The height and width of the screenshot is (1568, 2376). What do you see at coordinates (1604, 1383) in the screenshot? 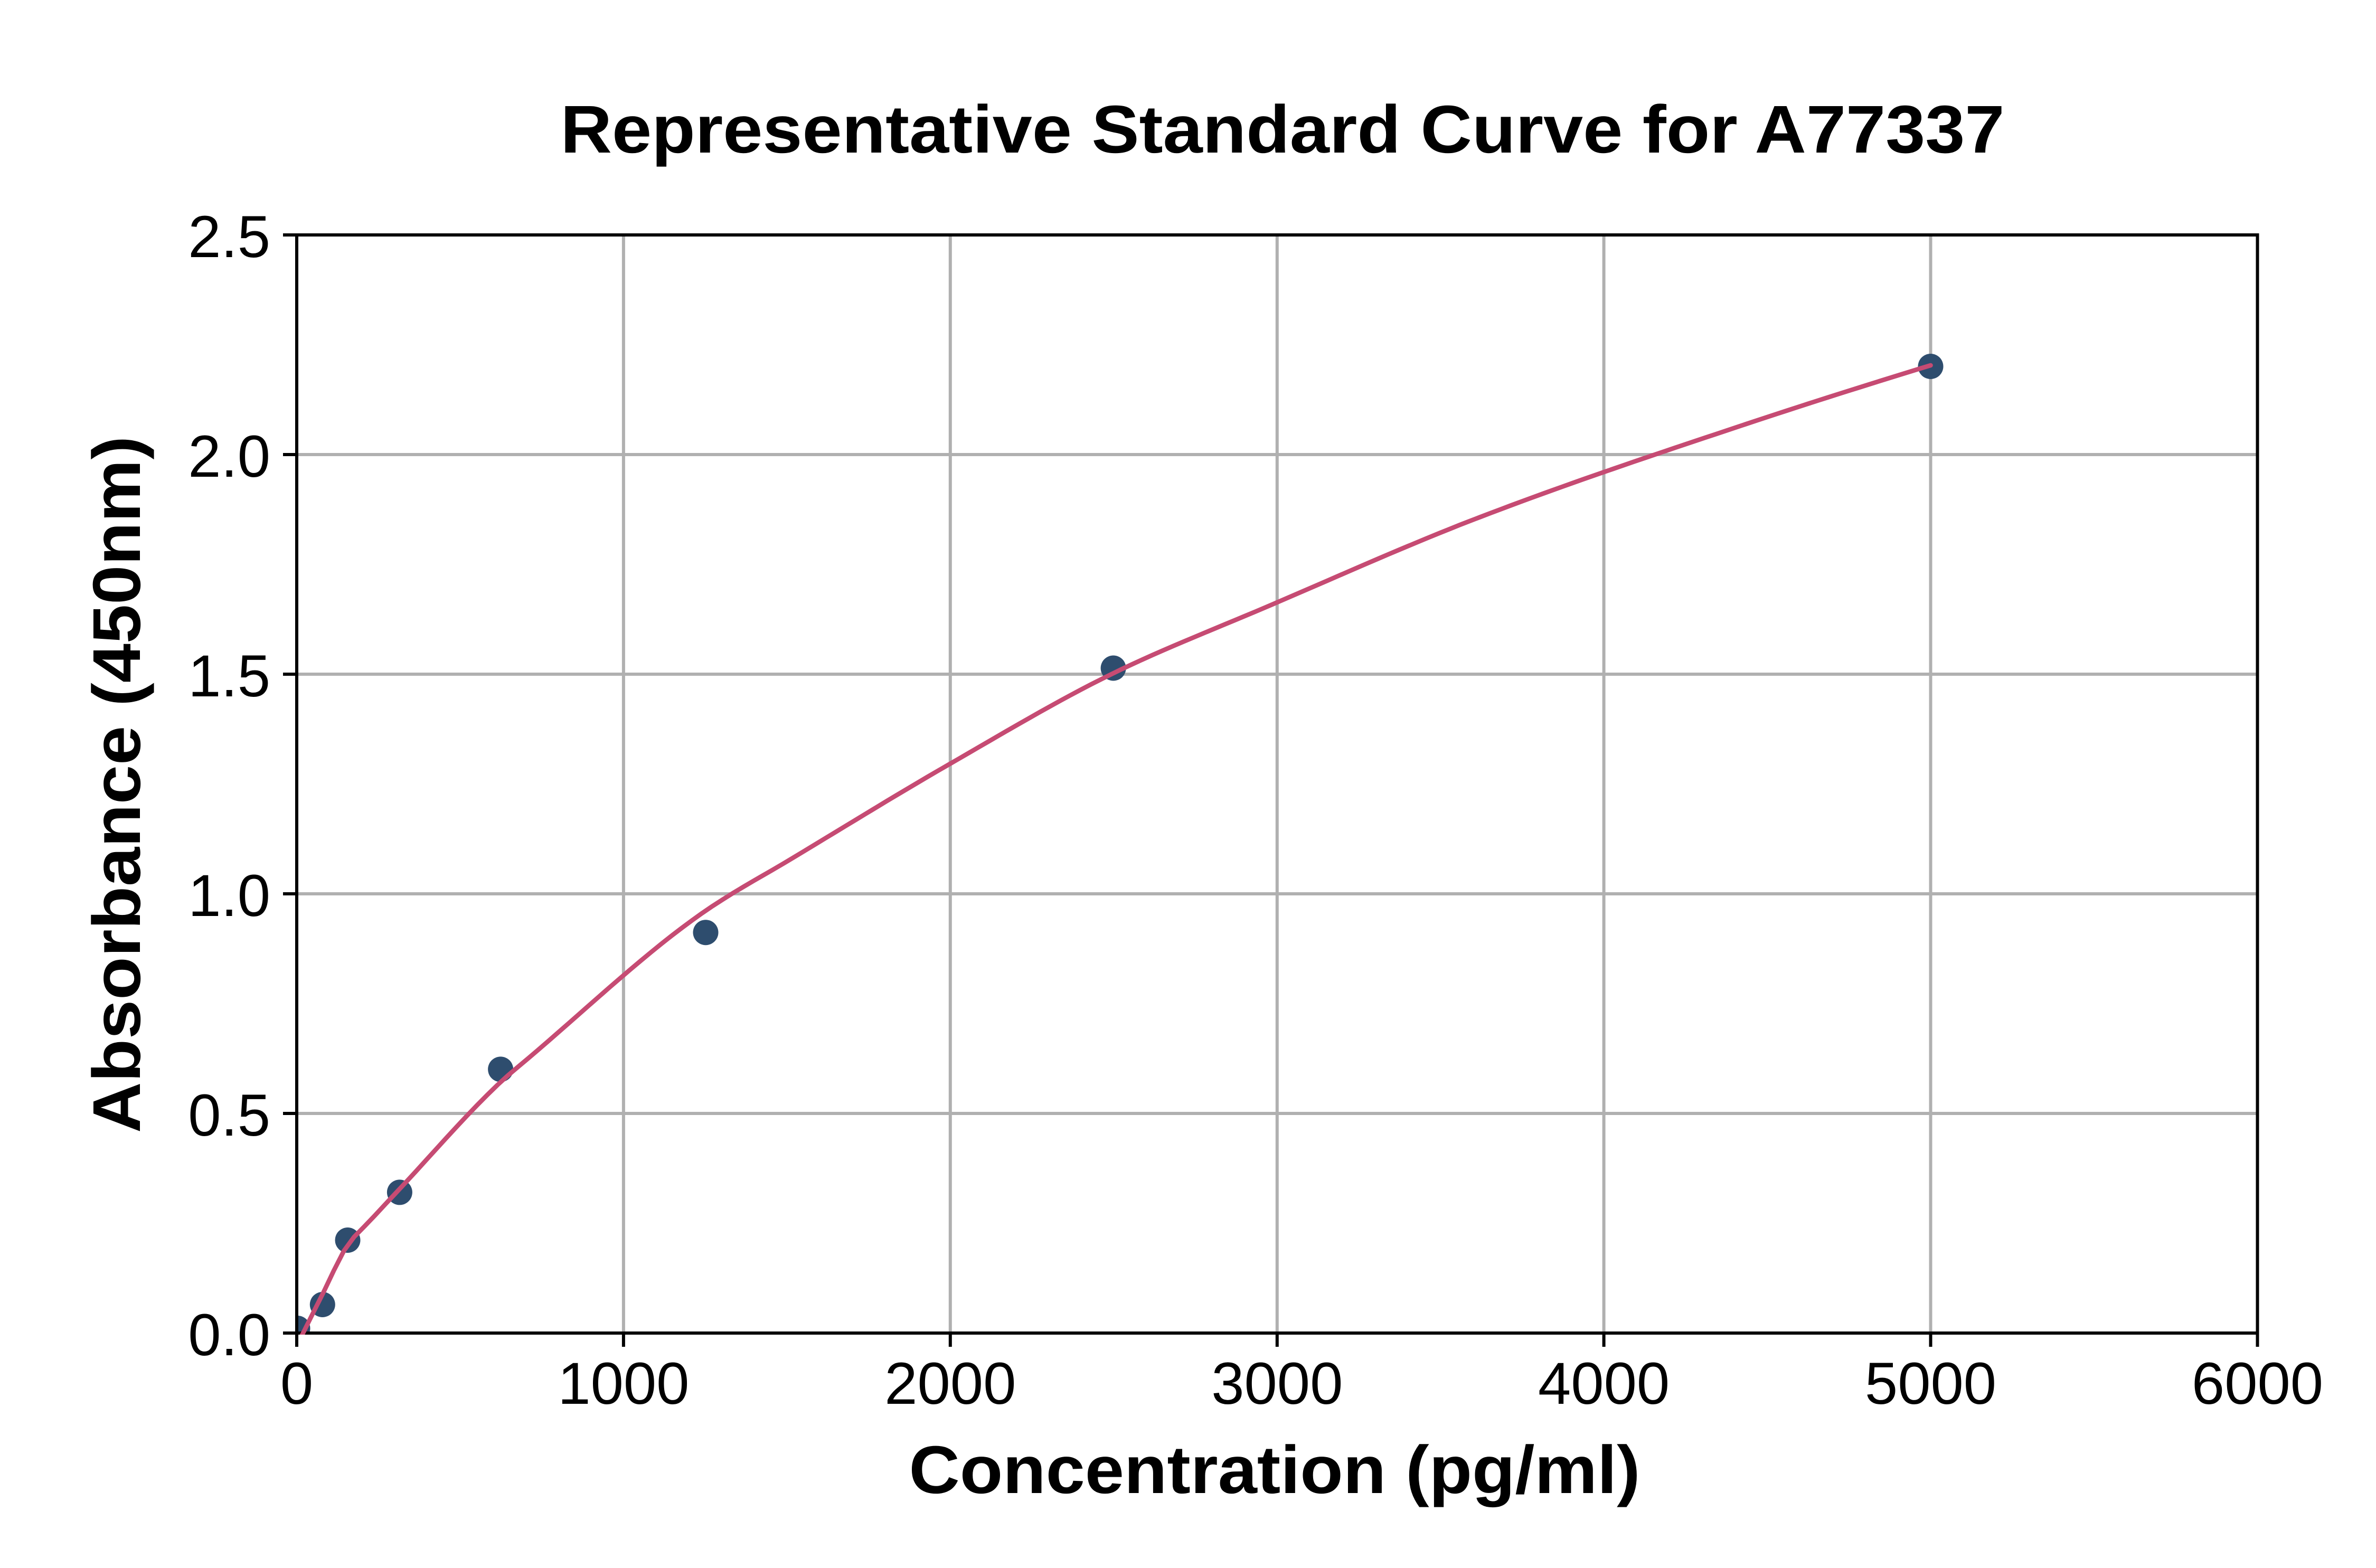
I see `svg-text: 4000` at bounding box center [1604, 1383].